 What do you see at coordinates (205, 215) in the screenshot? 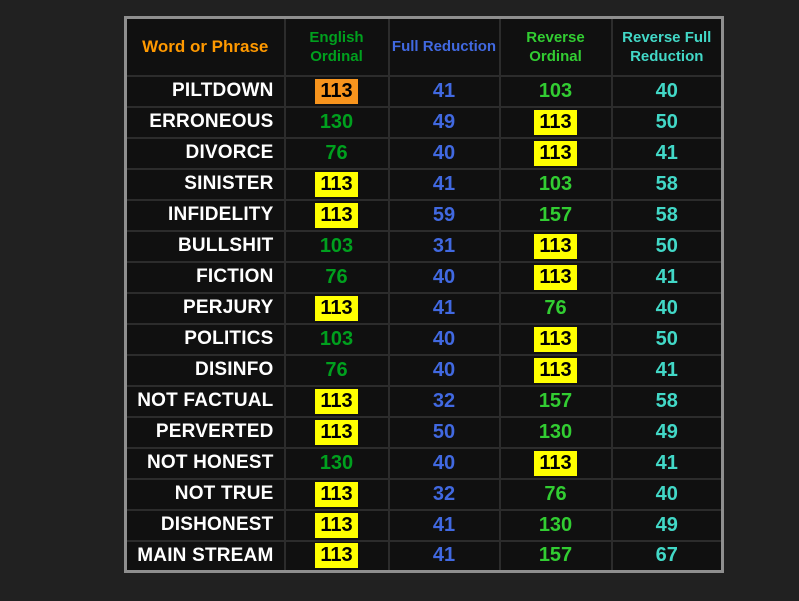
I see `word-cell: INFIDELITY` at bounding box center [205, 215].